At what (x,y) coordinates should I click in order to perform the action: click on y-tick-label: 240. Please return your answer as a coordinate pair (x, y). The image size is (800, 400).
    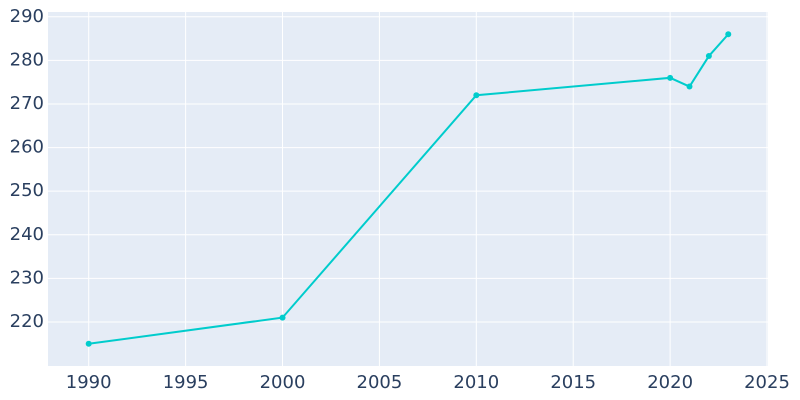
    Looking at the image, I should click on (27, 234).